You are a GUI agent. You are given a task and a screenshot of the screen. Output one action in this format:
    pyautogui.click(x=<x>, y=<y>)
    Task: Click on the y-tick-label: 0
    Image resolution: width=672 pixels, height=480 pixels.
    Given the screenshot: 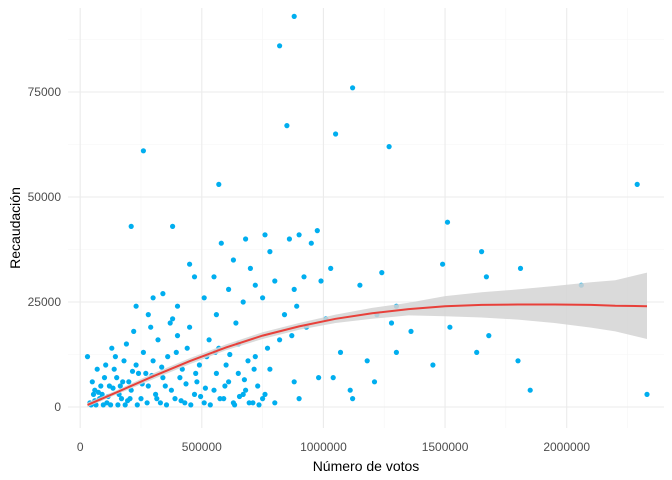 What is the action you would take?
    pyautogui.click(x=57, y=407)
    